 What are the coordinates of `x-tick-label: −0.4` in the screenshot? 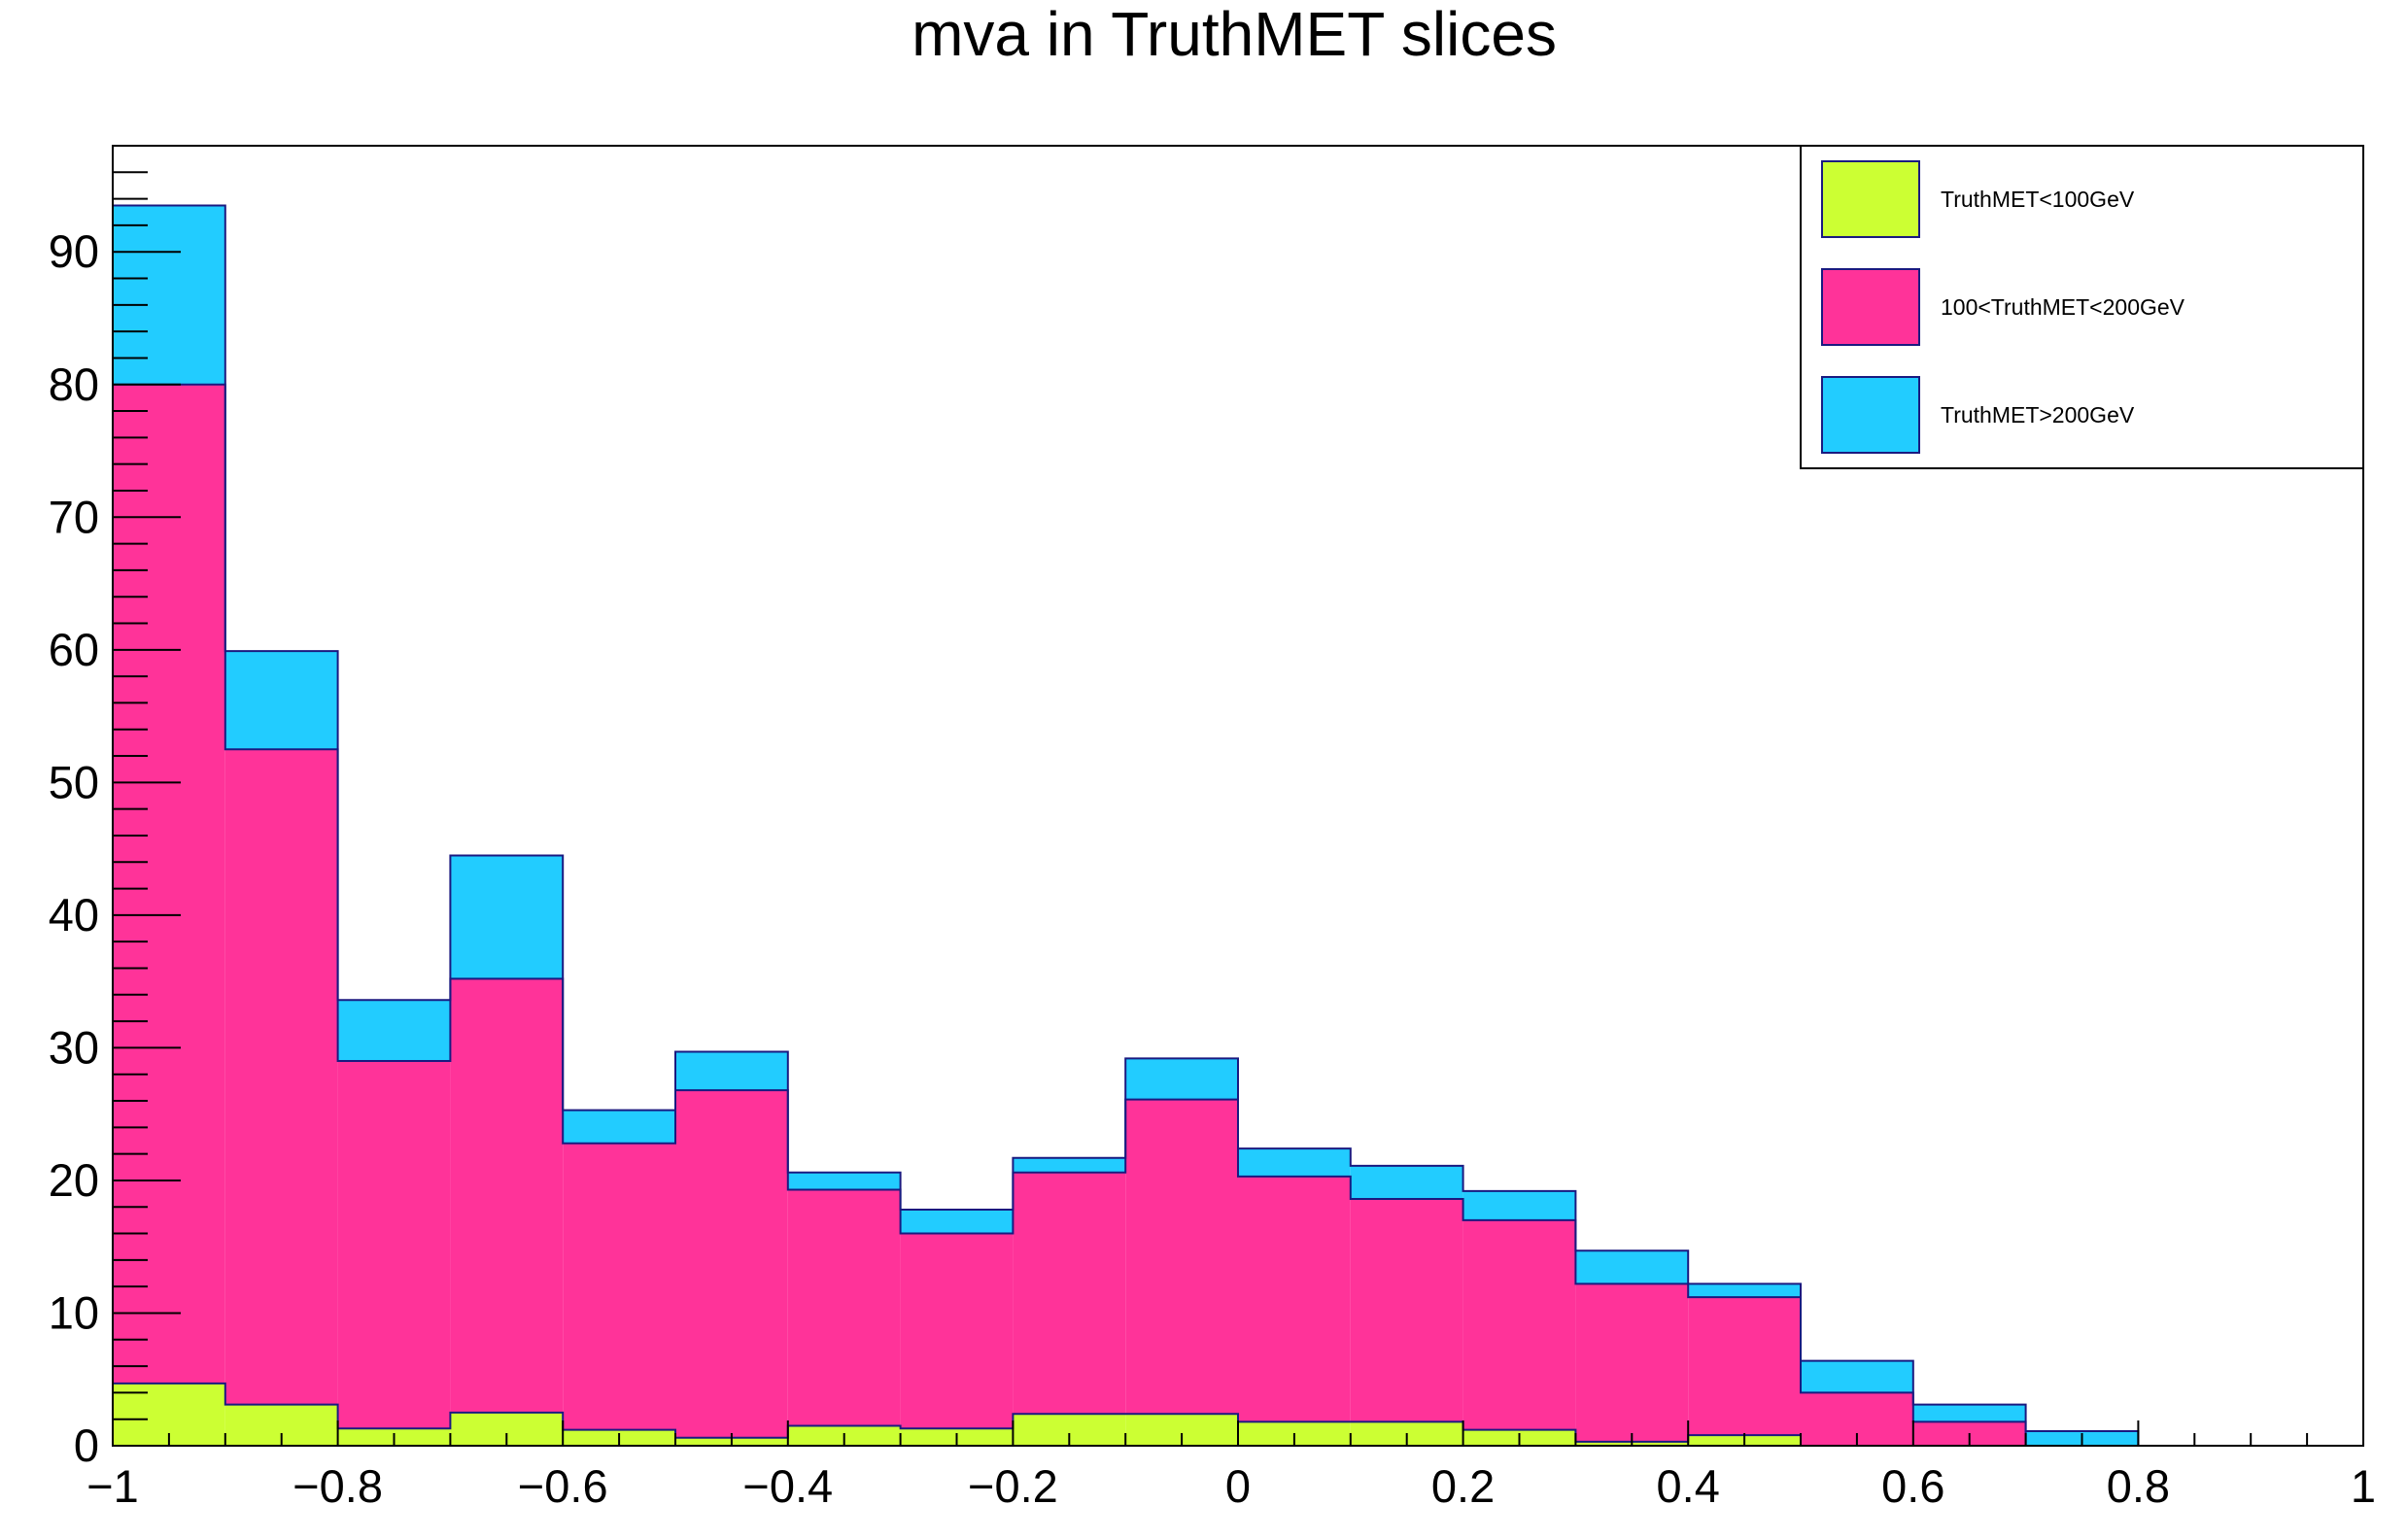 It's located at (788, 1486).